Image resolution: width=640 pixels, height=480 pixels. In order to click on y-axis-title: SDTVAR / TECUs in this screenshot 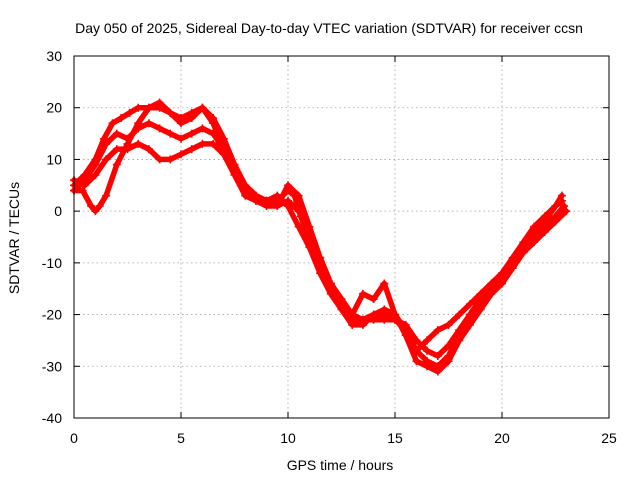, I will do `click(14, 238)`.